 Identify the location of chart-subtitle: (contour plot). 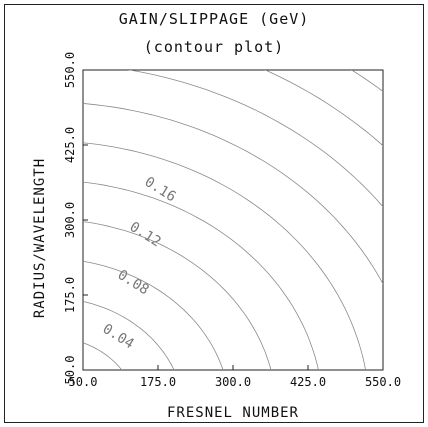
(214, 47).